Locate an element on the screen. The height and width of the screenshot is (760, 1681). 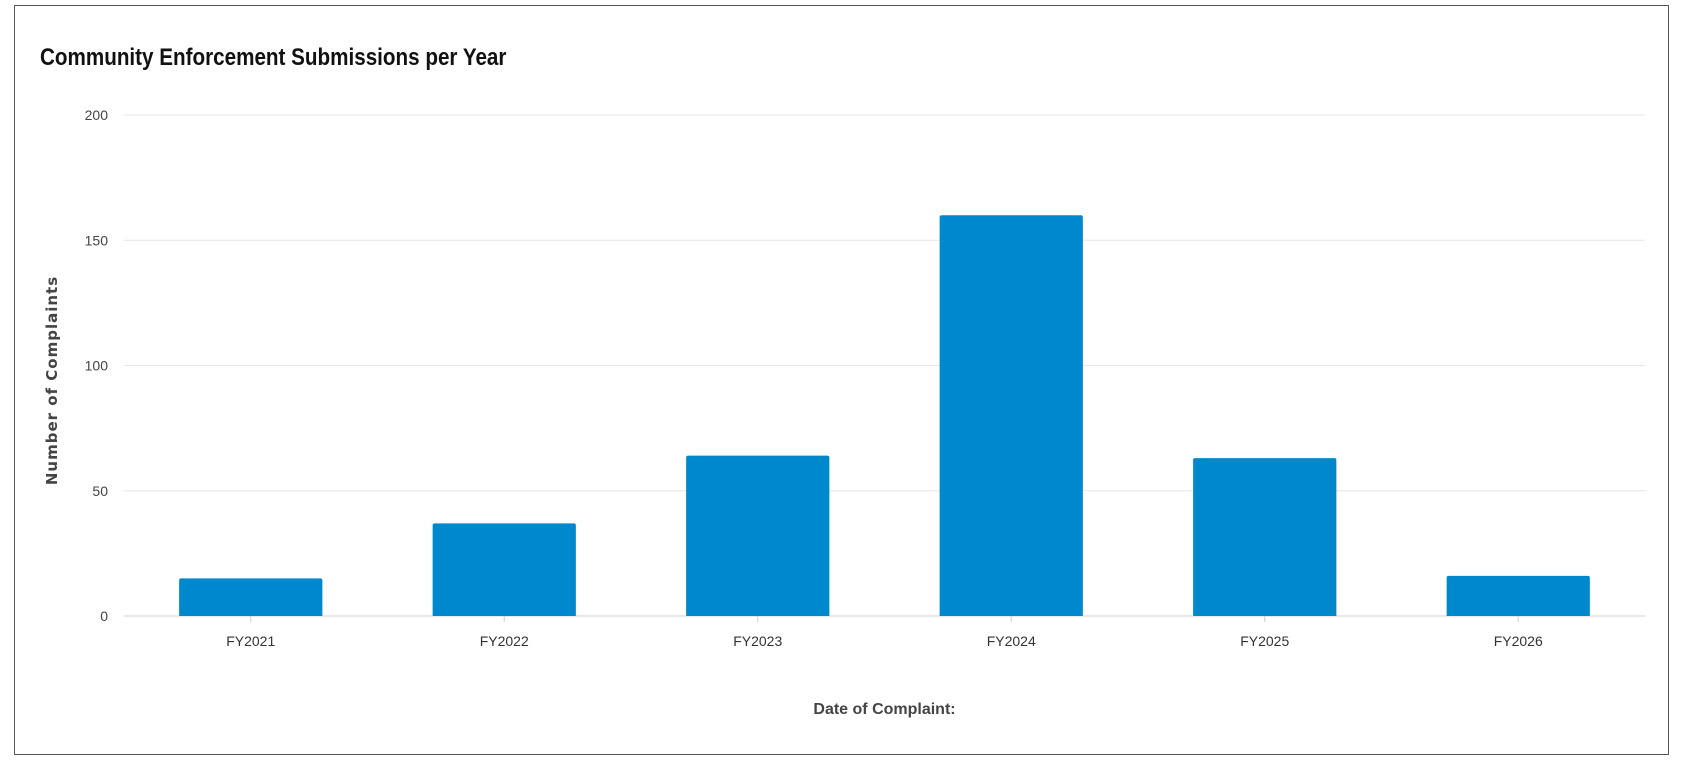
bar-fy2026 is located at coordinates (1518, 595).